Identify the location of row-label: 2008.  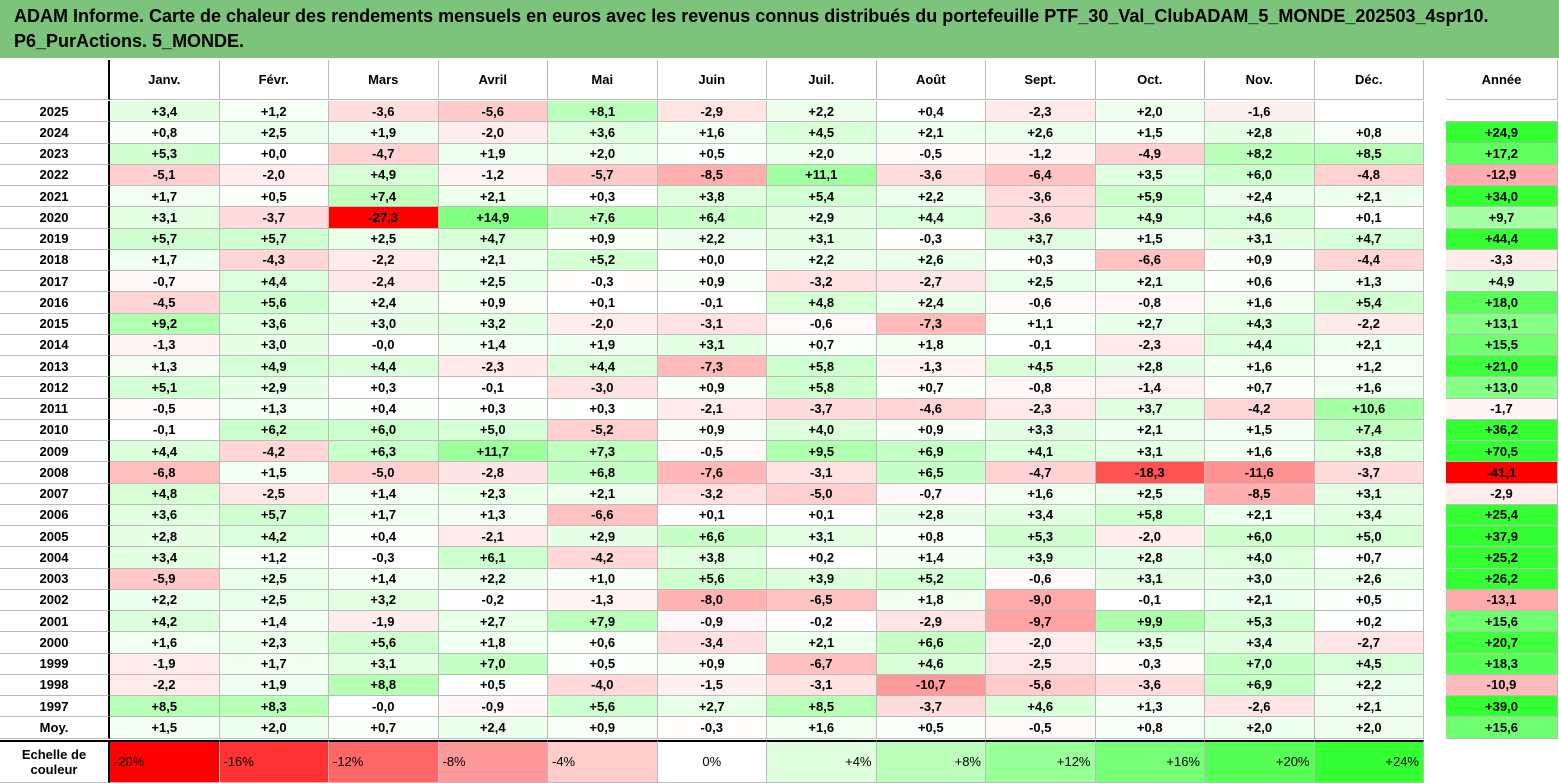
(55, 473).